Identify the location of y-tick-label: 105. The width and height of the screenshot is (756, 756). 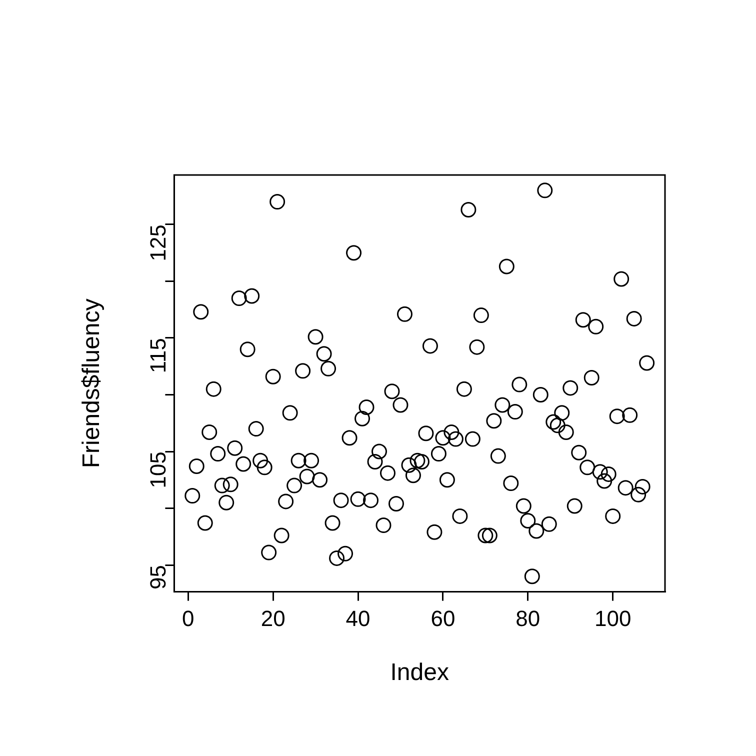
(157, 470).